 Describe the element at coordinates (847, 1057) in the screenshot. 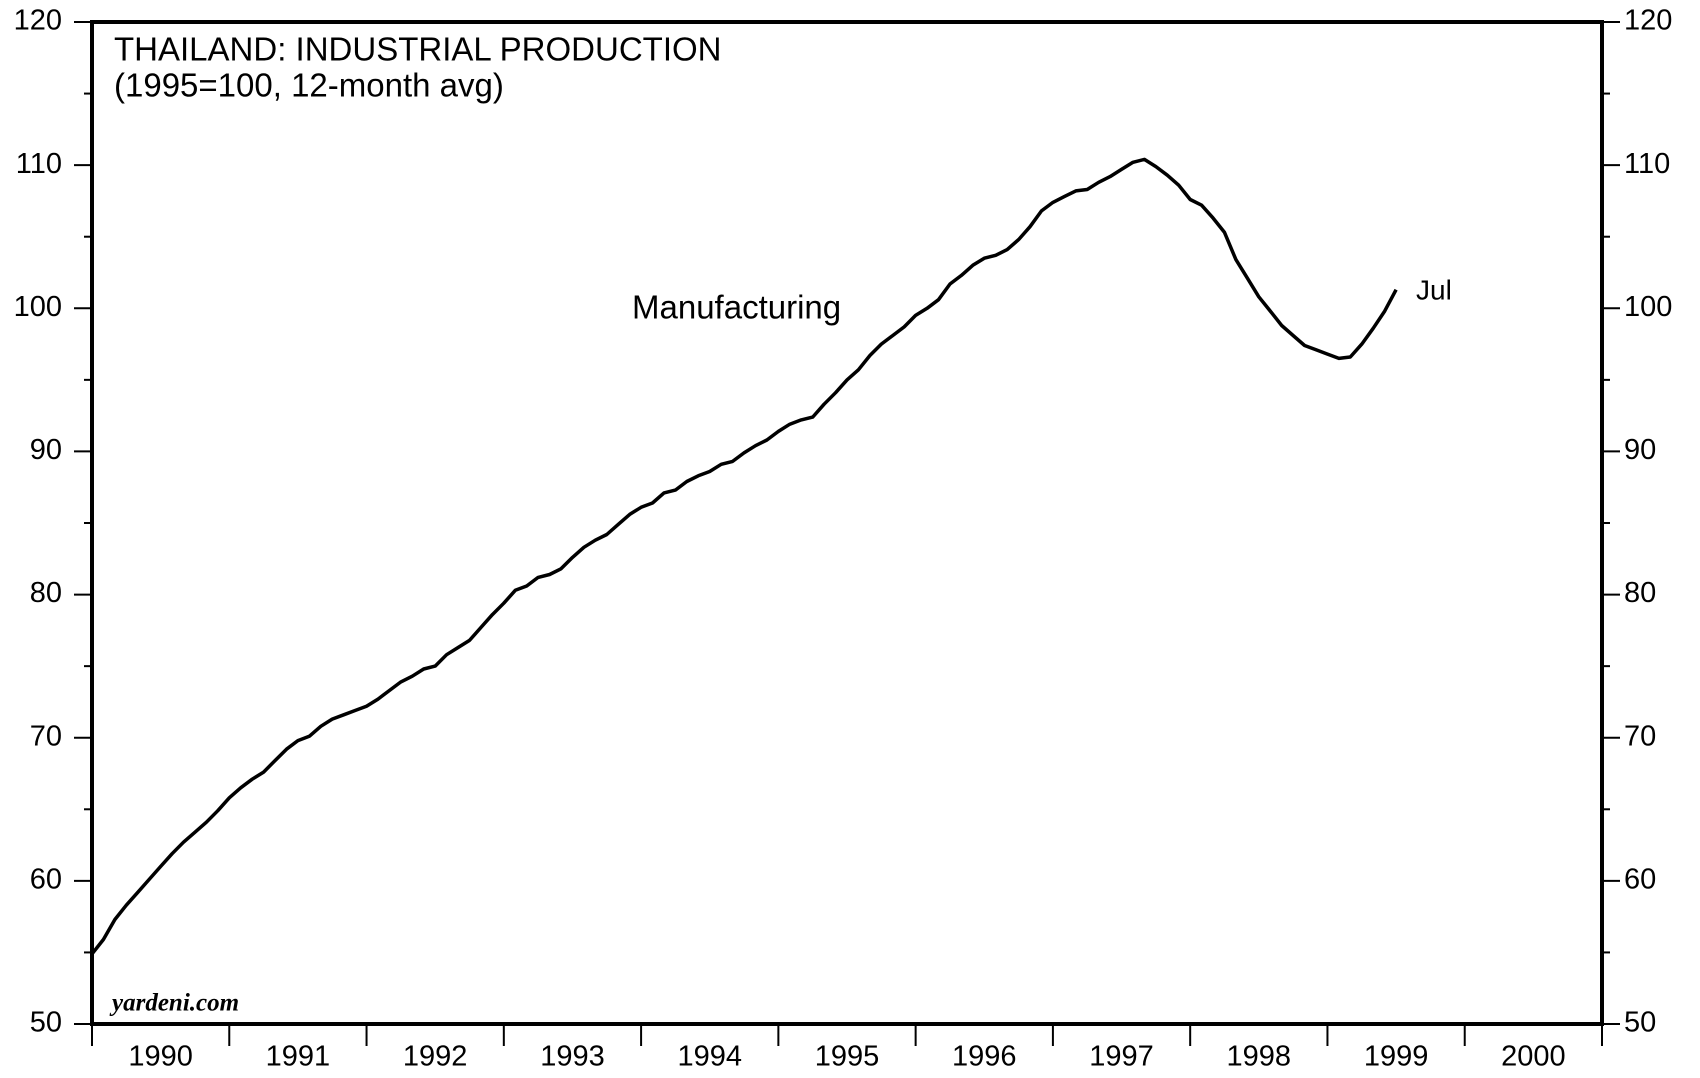

I see `x-tick-label: 1995` at that location.